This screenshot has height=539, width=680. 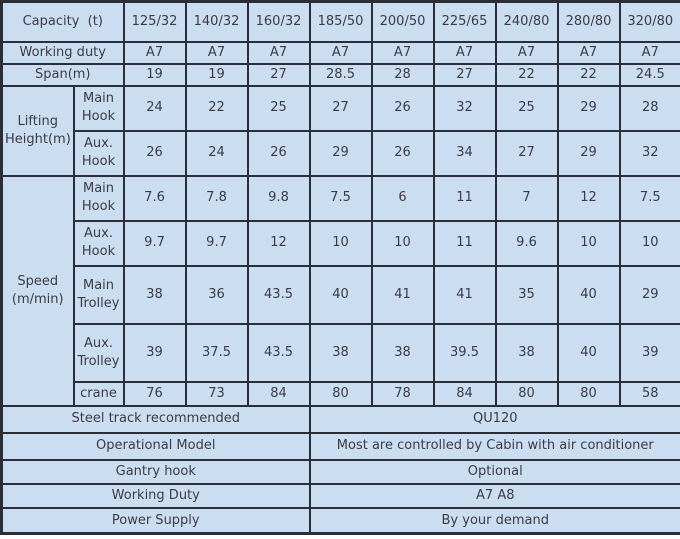 What do you see at coordinates (649, 153) in the screenshot?
I see `lifting-aux-hook-cell: 32` at bounding box center [649, 153].